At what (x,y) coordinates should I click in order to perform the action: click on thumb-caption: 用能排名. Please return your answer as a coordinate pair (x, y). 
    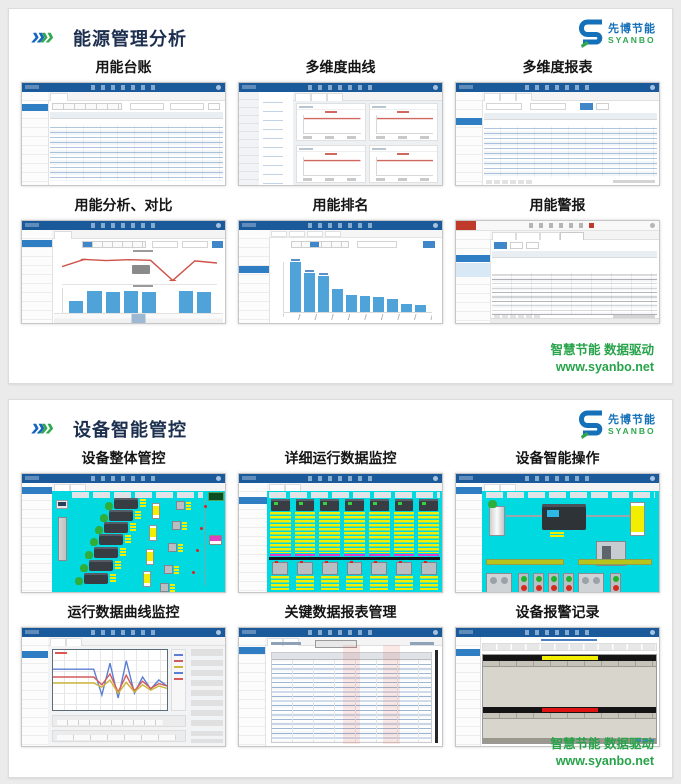
    Looking at the image, I should click on (340, 205).